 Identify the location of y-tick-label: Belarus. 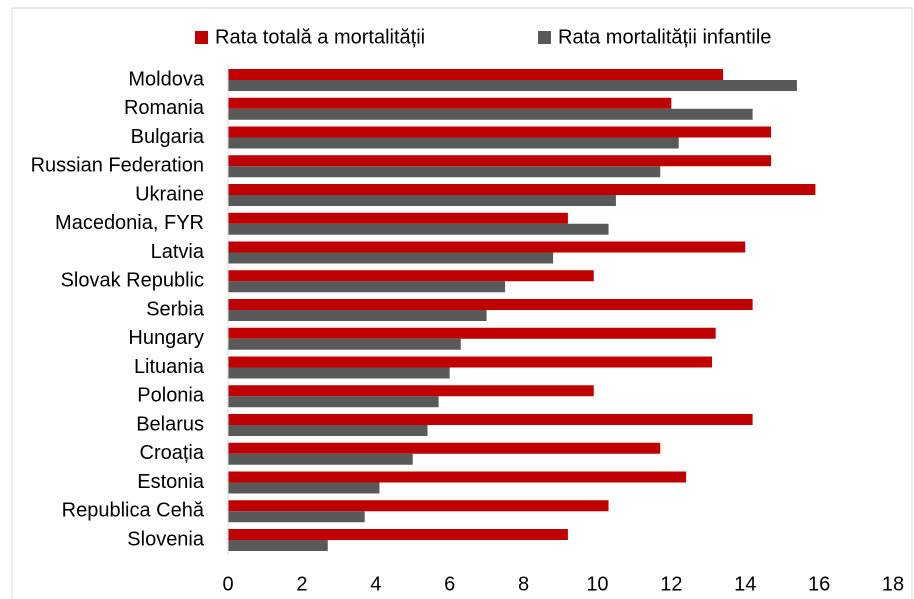
(170, 424).